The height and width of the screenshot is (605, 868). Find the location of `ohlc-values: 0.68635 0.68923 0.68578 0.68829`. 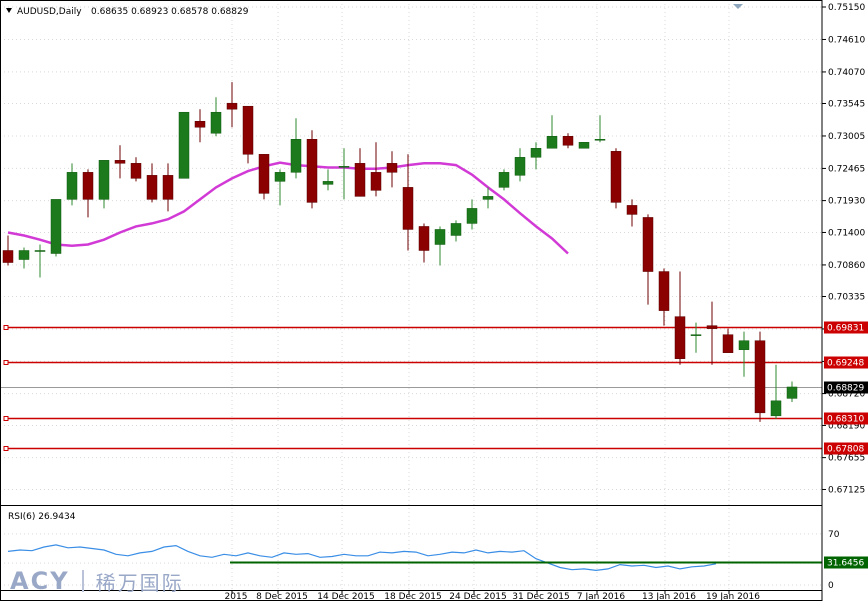

ohlc-values: 0.68635 0.68923 0.68578 0.68829 is located at coordinates (170, 12).